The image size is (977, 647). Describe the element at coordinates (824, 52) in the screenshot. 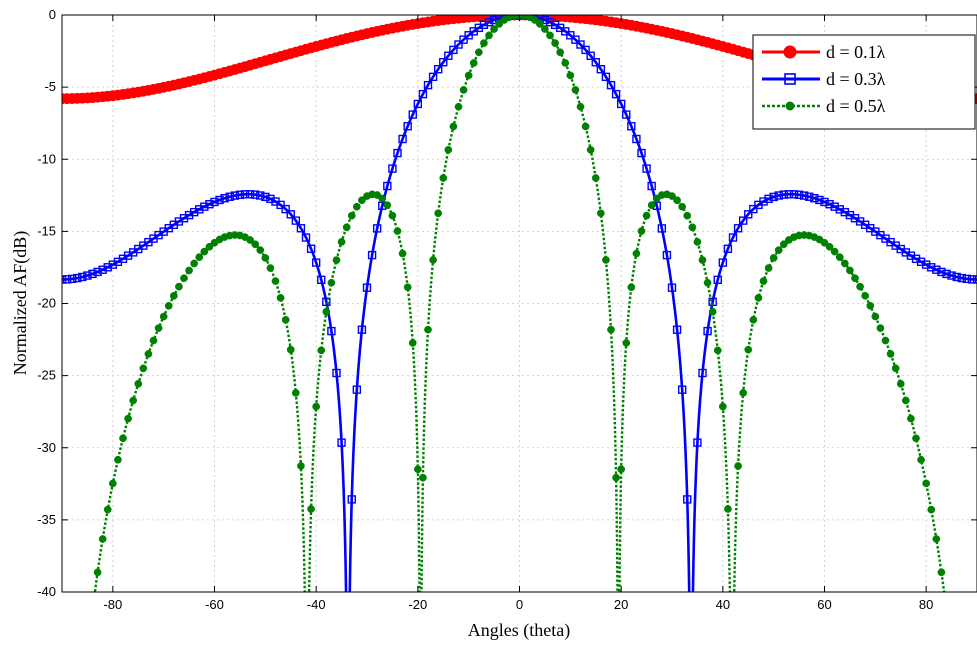

I see `legend-item: d = 0.1λ` at that location.